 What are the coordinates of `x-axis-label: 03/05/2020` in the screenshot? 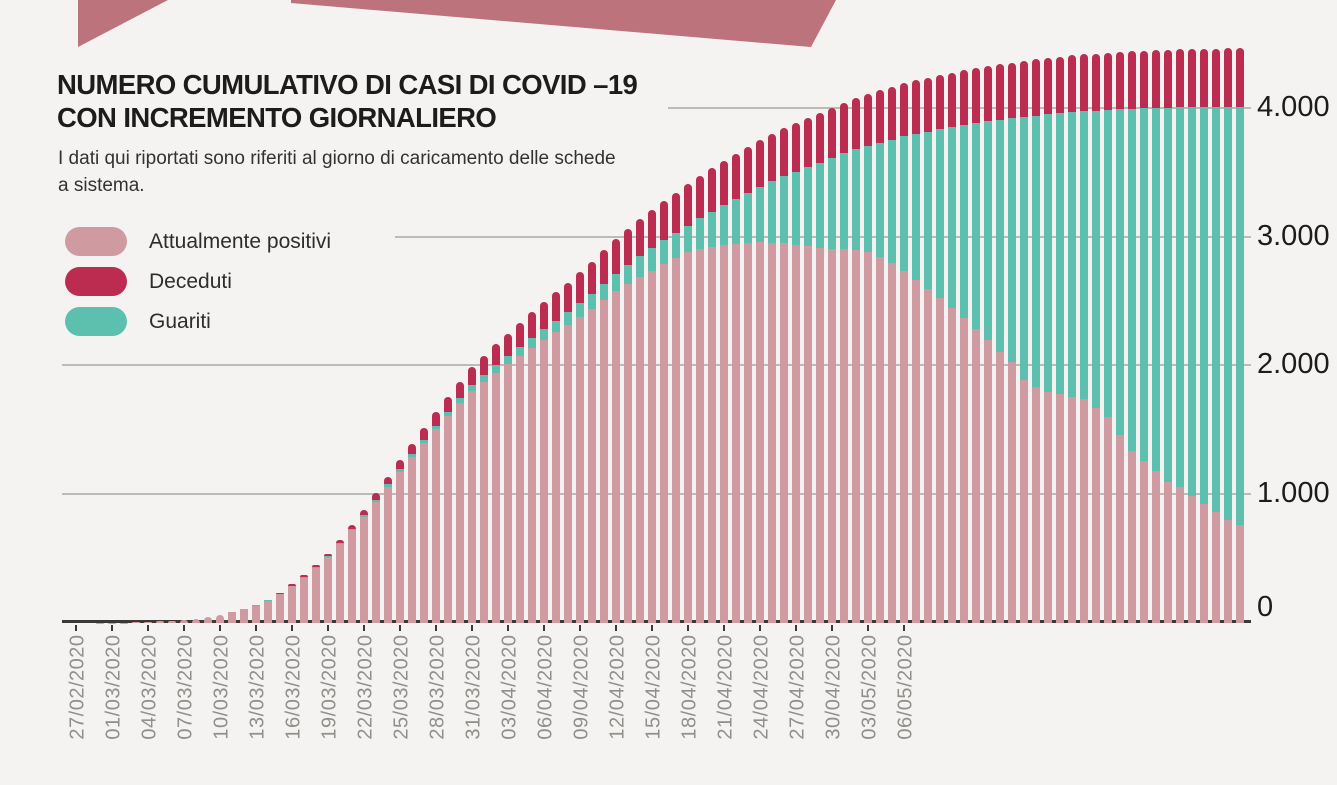 It's located at (869, 687).